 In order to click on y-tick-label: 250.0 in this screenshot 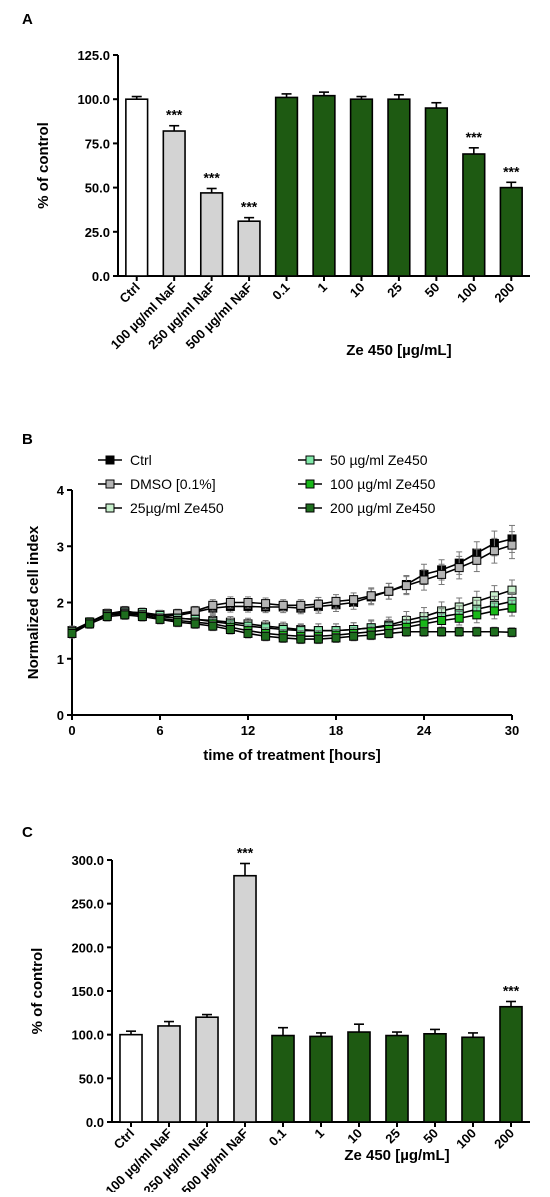, I will do `click(87, 904)`.